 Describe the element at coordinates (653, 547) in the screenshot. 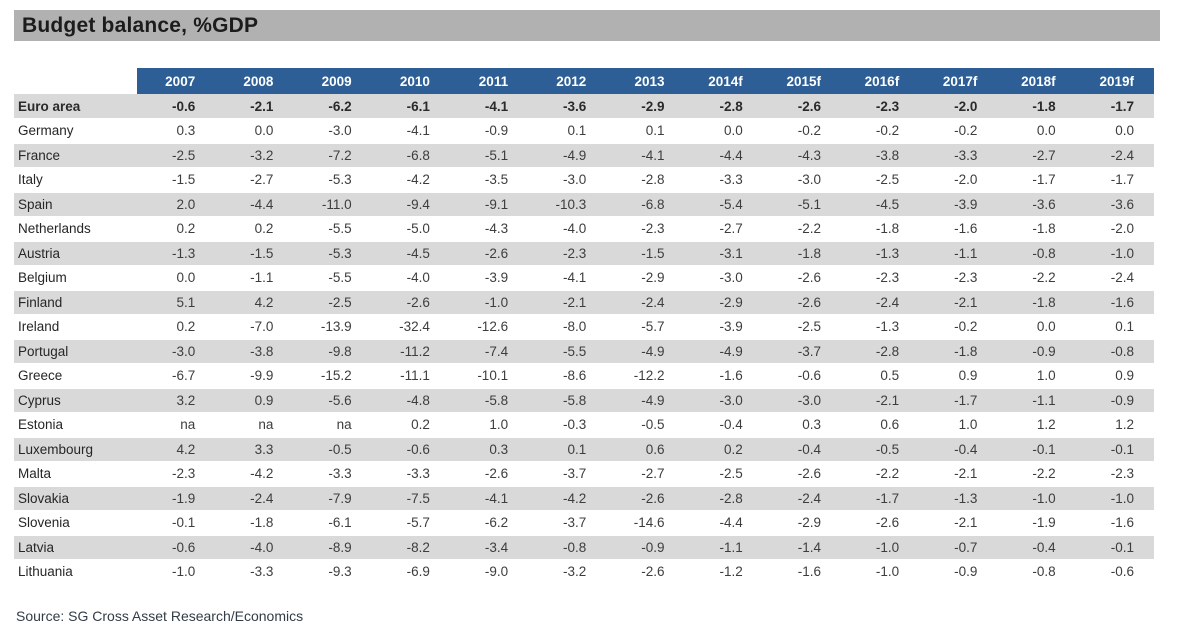

I see `value-cell: -0.9` at that location.